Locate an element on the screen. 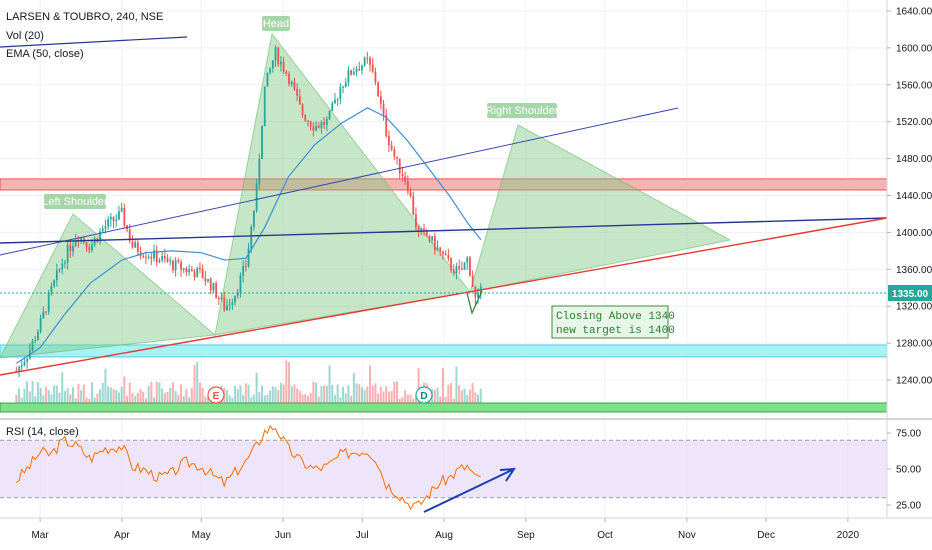  target-annotation: Closing Above 1340 new target is 1400 is located at coordinates (613, 322).